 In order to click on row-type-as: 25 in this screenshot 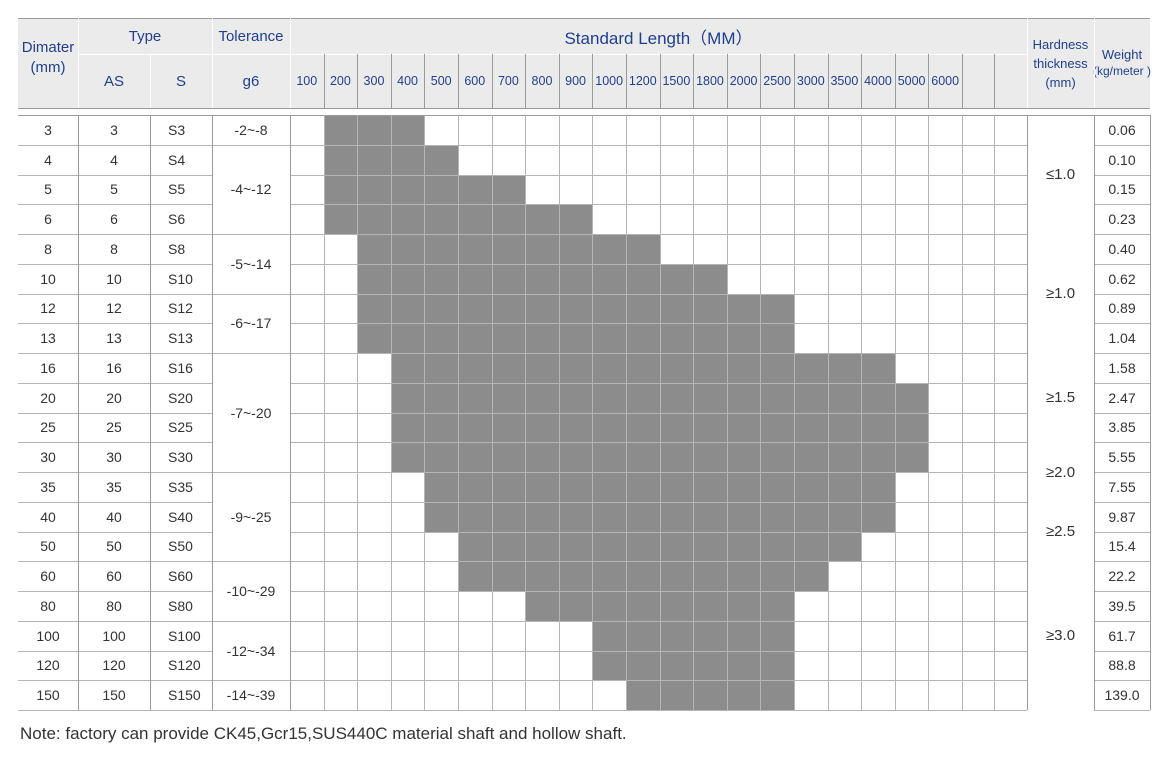, I will do `click(114, 427)`.